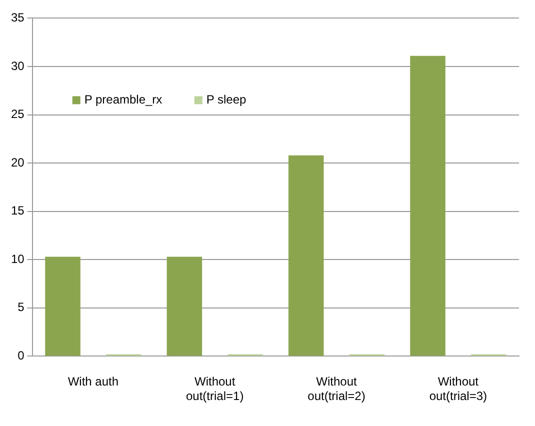  Describe the element at coordinates (17, 211) in the screenshot. I see `y-tick-label: 15` at that location.